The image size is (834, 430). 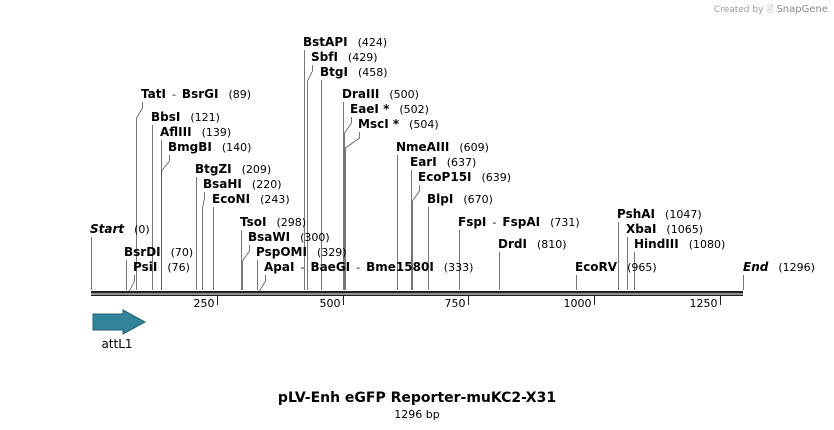 What do you see at coordinates (196, 94) in the screenshot?
I see `site-label-tati: TatI - BsrGI (89)` at bounding box center [196, 94].